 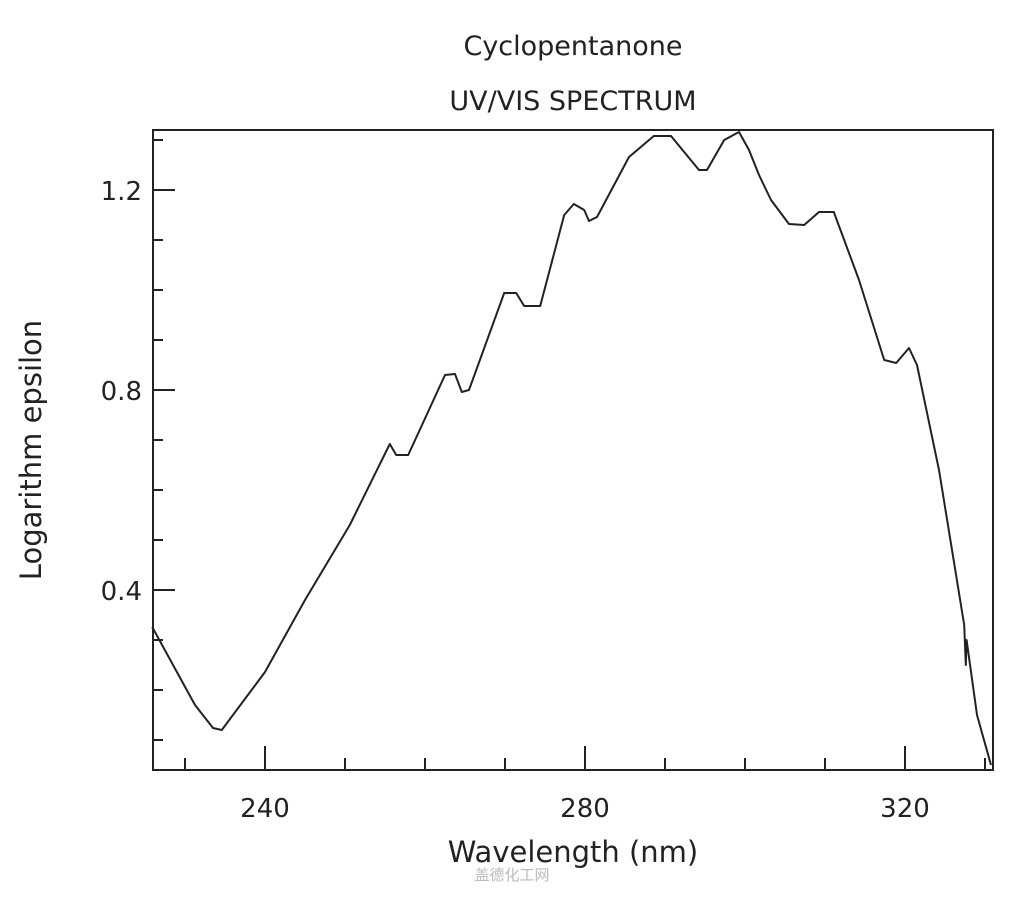 What do you see at coordinates (31, 450) in the screenshot?
I see `y-axis-label: Logarithm epsilon` at bounding box center [31, 450].